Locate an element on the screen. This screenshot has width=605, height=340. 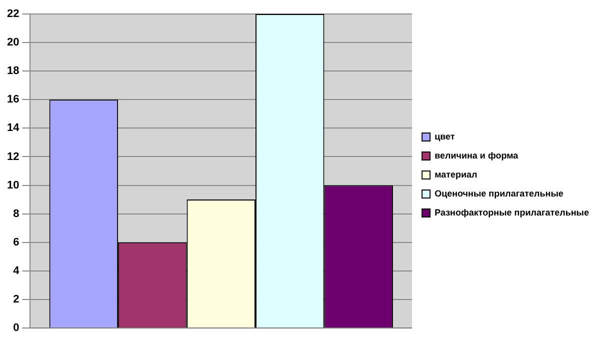
y-tick-label: 18 is located at coordinates (13, 71).